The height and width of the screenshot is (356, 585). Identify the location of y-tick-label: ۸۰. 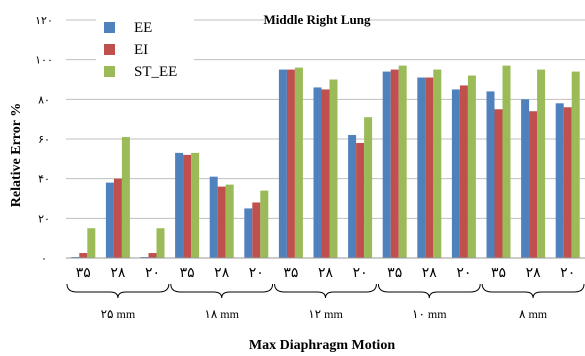
(44, 100).